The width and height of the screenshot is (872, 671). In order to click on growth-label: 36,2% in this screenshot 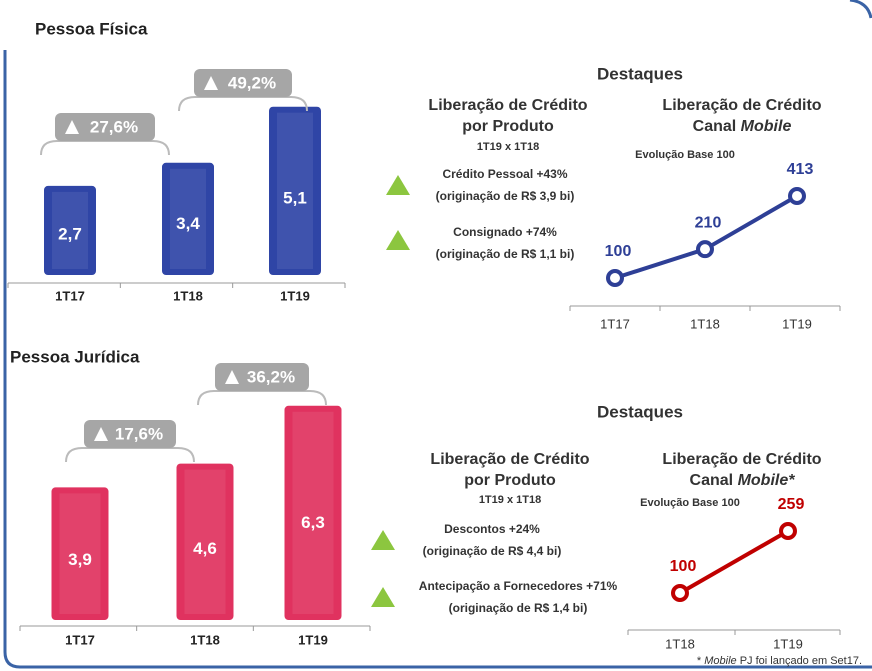, I will do `click(271, 376)`.